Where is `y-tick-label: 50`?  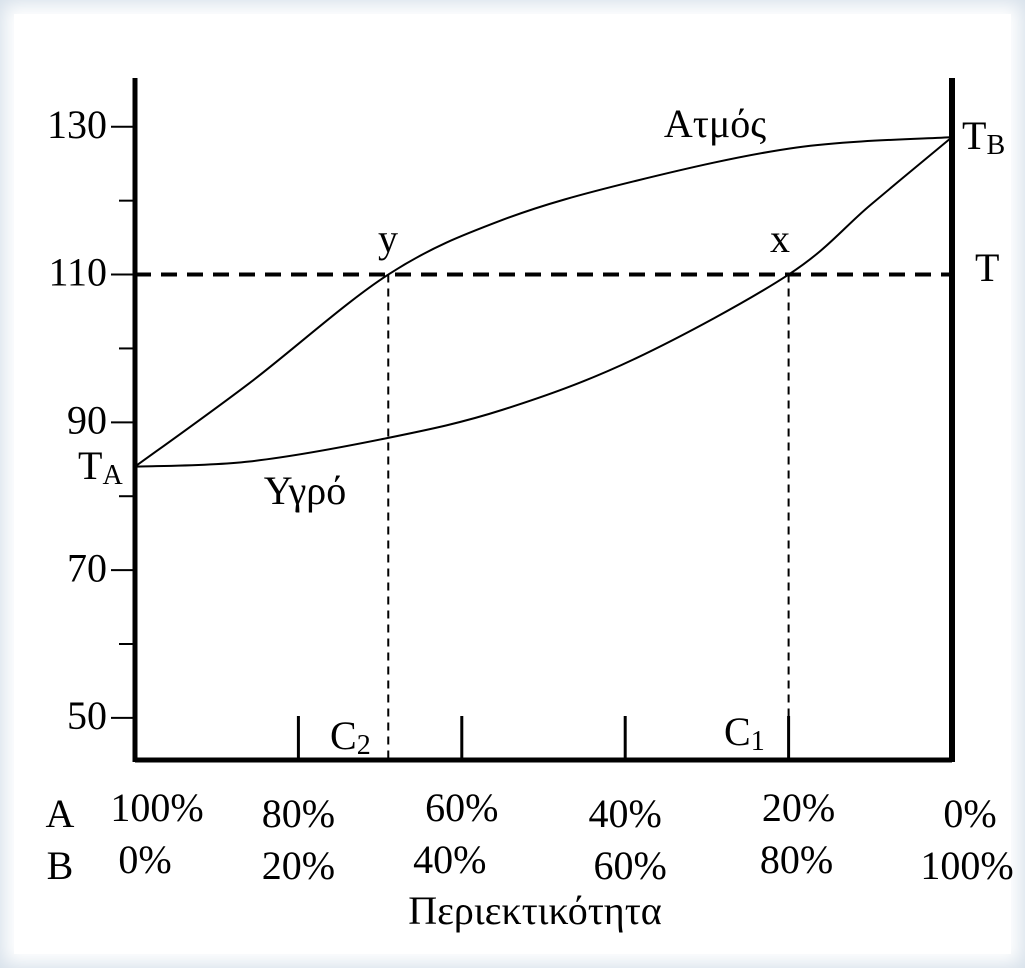
y-tick-label: 50 is located at coordinates (87, 715).